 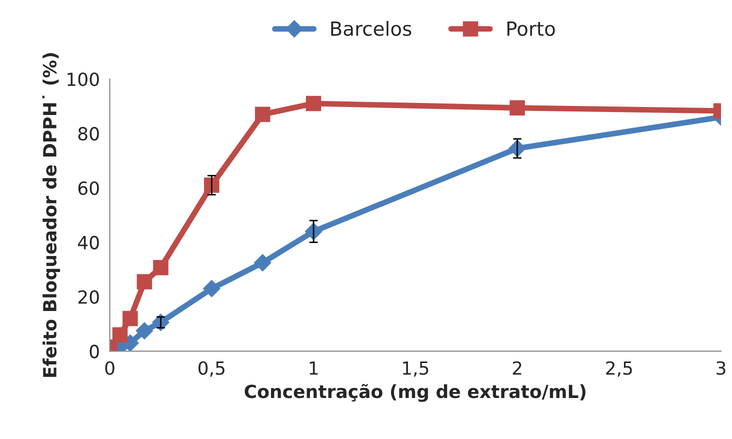 I want to click on y-tick-label: 40, so click(x=88, y=243).